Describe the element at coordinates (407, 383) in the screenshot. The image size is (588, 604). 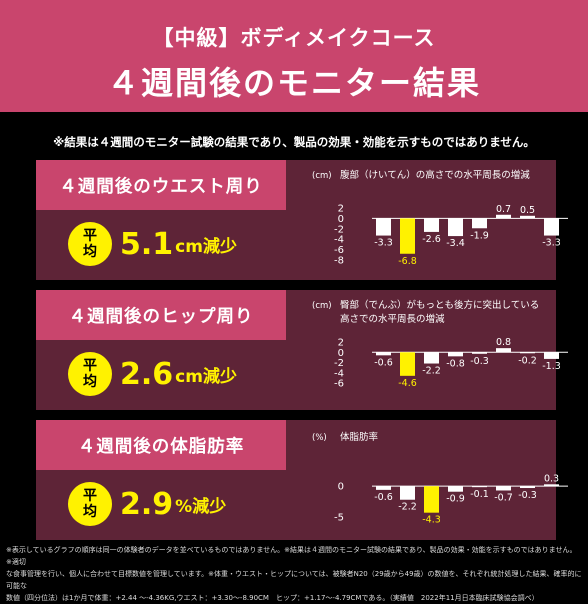
I see `data-label: -4.6` at that location.